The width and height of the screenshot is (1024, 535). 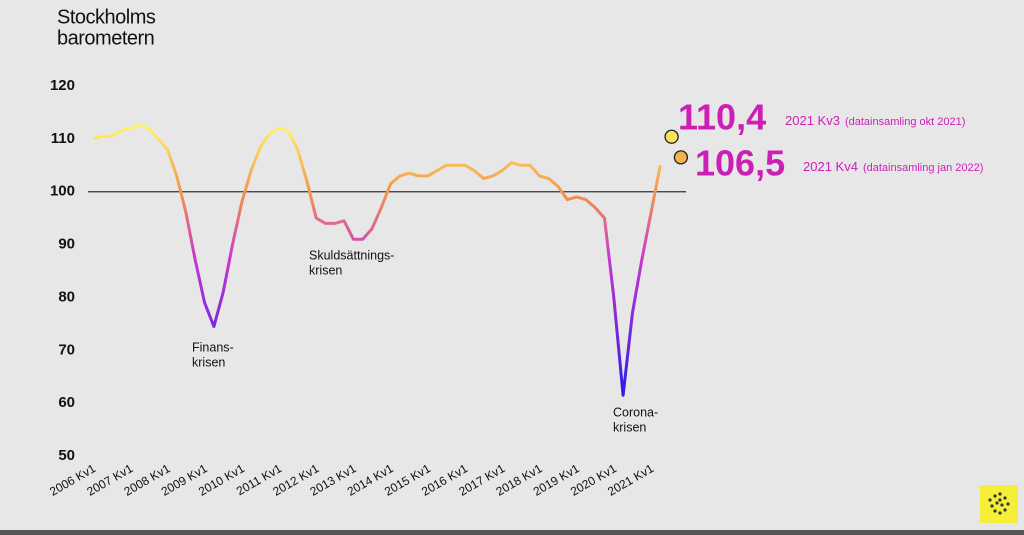 What do you see at coordinates (635, 412) in the screenshot?
I see `annotation: Corona-` at bounding box center [635, 412].